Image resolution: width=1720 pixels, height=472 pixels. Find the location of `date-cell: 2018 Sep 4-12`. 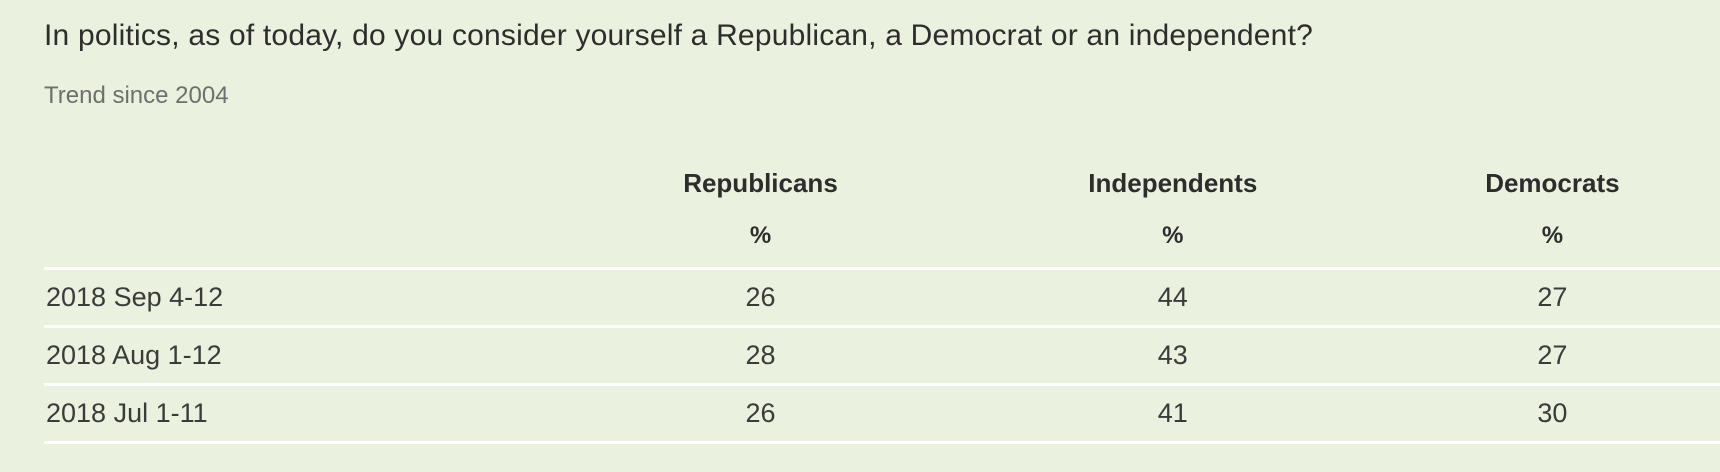

date-cell: 2018 Sep 4-12 is located at coordinates (135, 297).